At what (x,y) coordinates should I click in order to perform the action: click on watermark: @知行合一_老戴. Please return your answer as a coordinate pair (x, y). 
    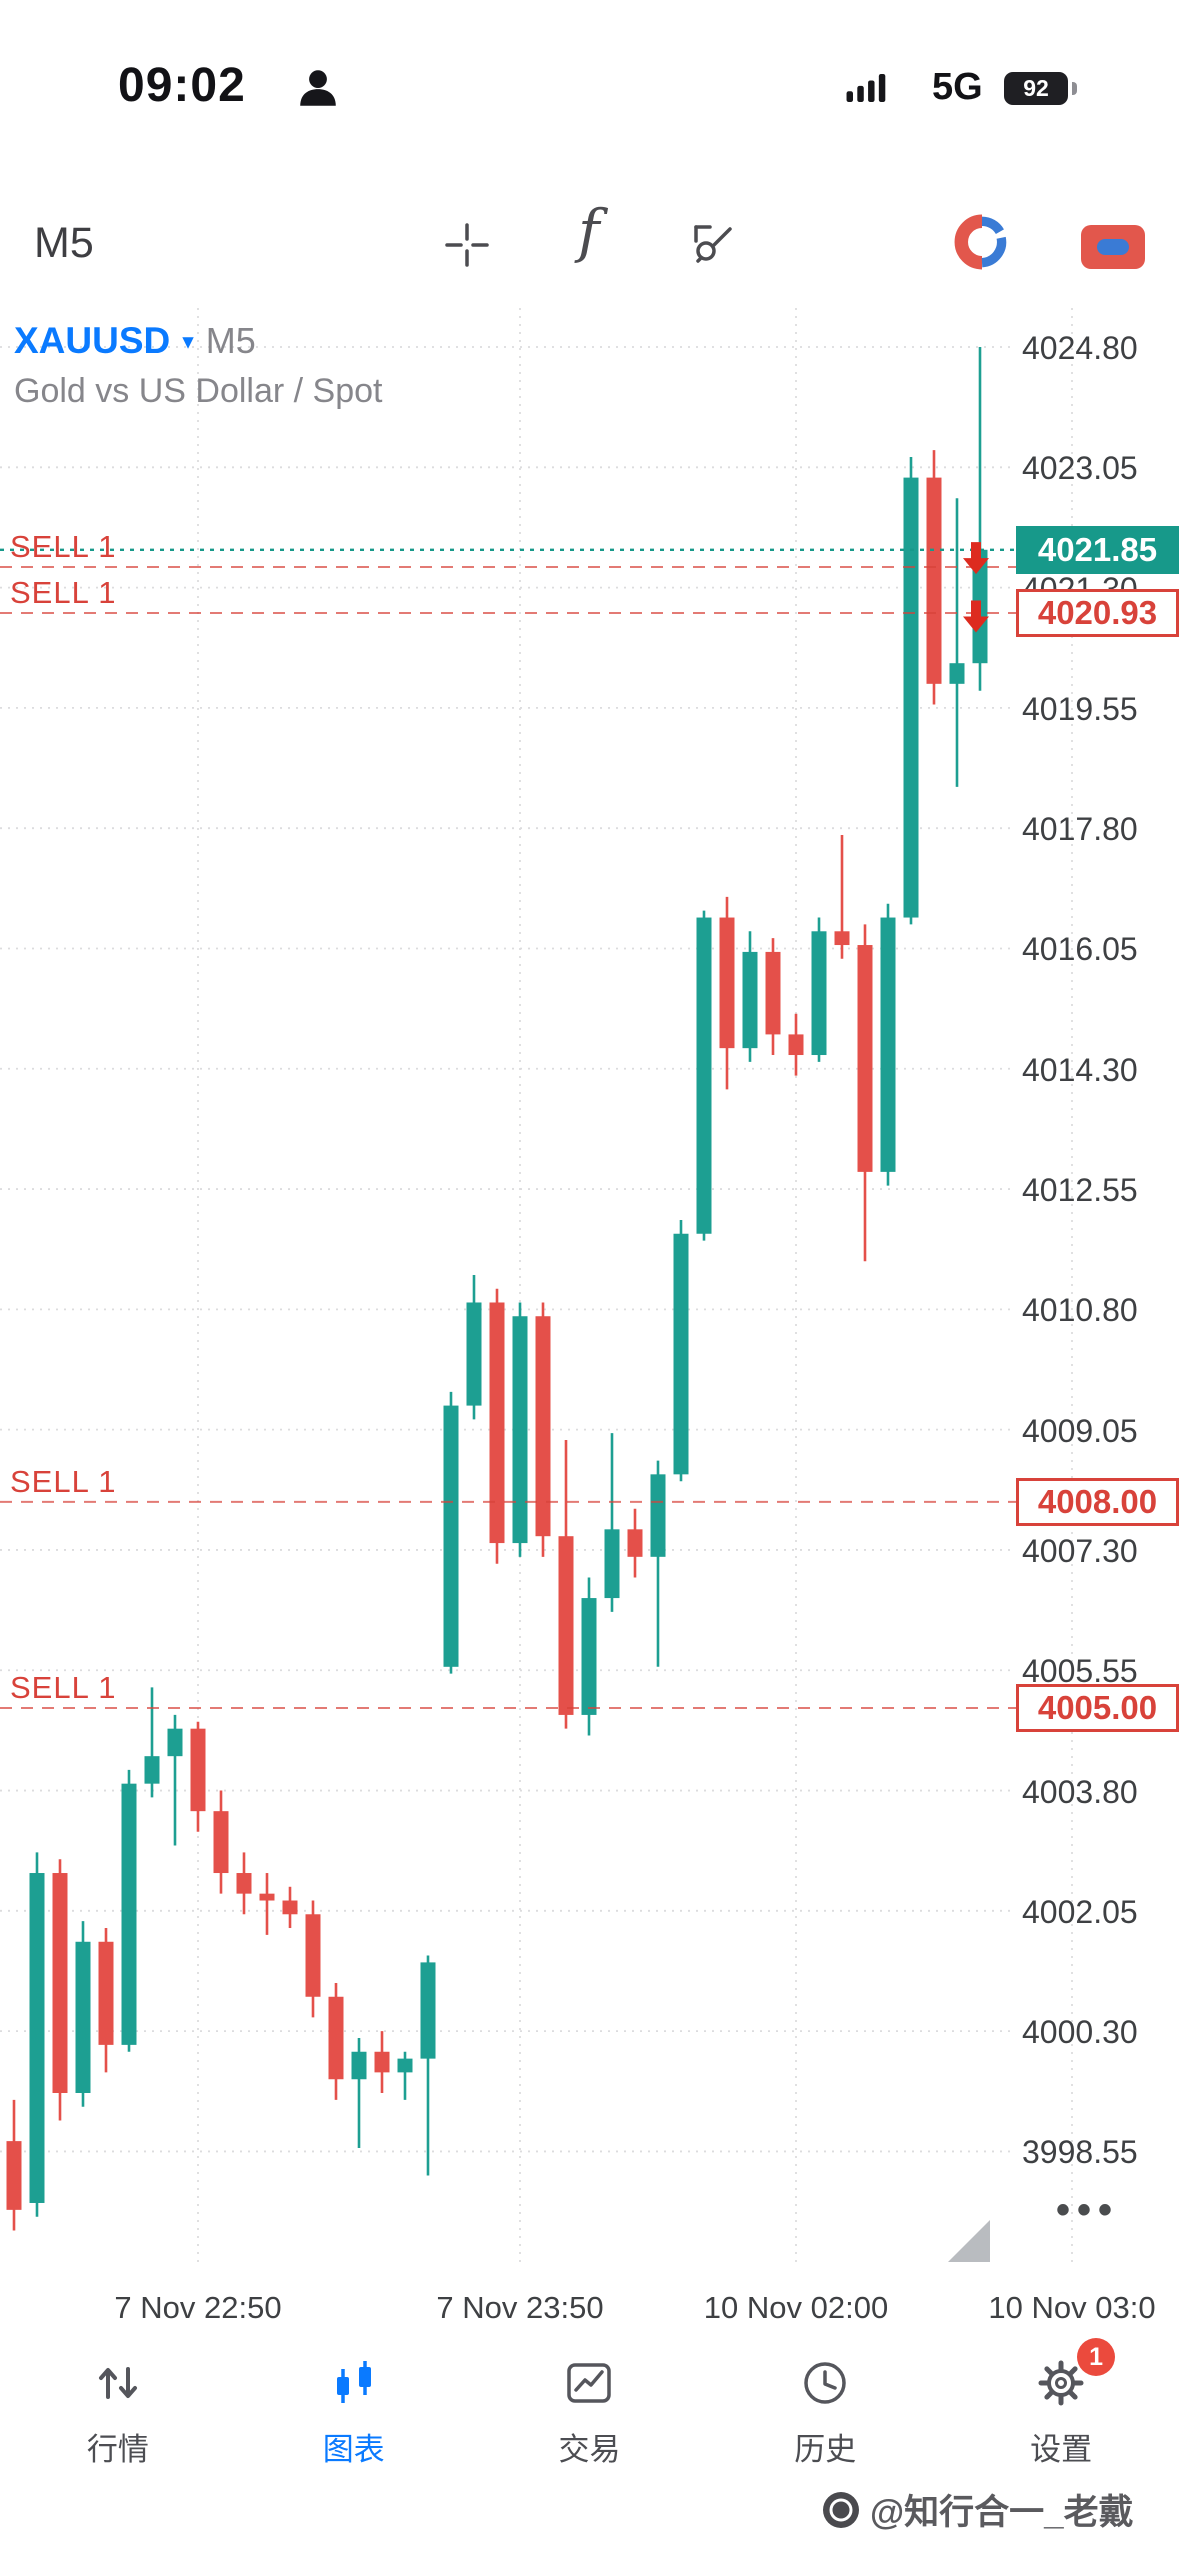
    Looking at the image, I should click on (978, 2509).